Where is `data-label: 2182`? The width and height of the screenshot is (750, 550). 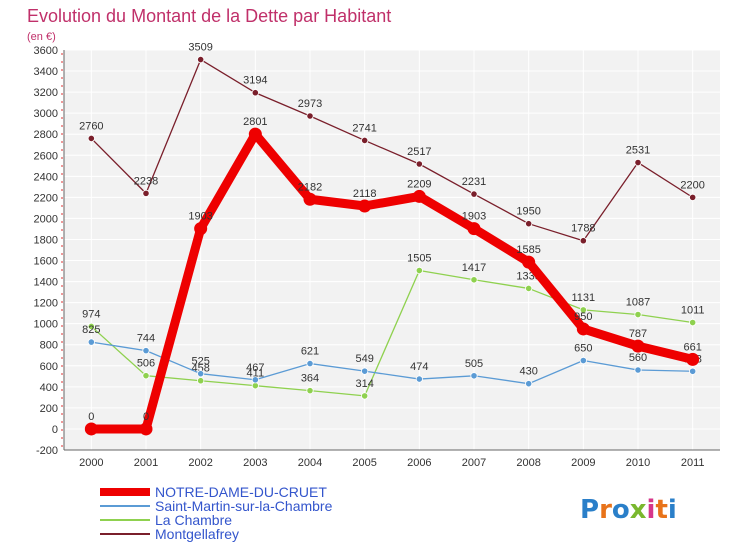
data-label: 2182 is located at coordinates (310, 187).